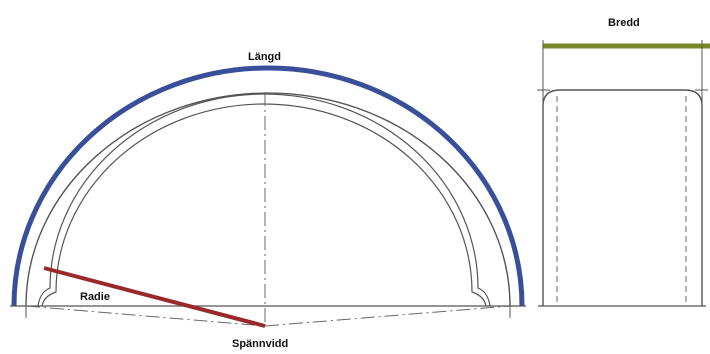 This screenshot has width=710, height=354. What do you see at coordinates (622, 197) in the screenshot?
I see `side-profile-outline` at bounding box center [622, 197].